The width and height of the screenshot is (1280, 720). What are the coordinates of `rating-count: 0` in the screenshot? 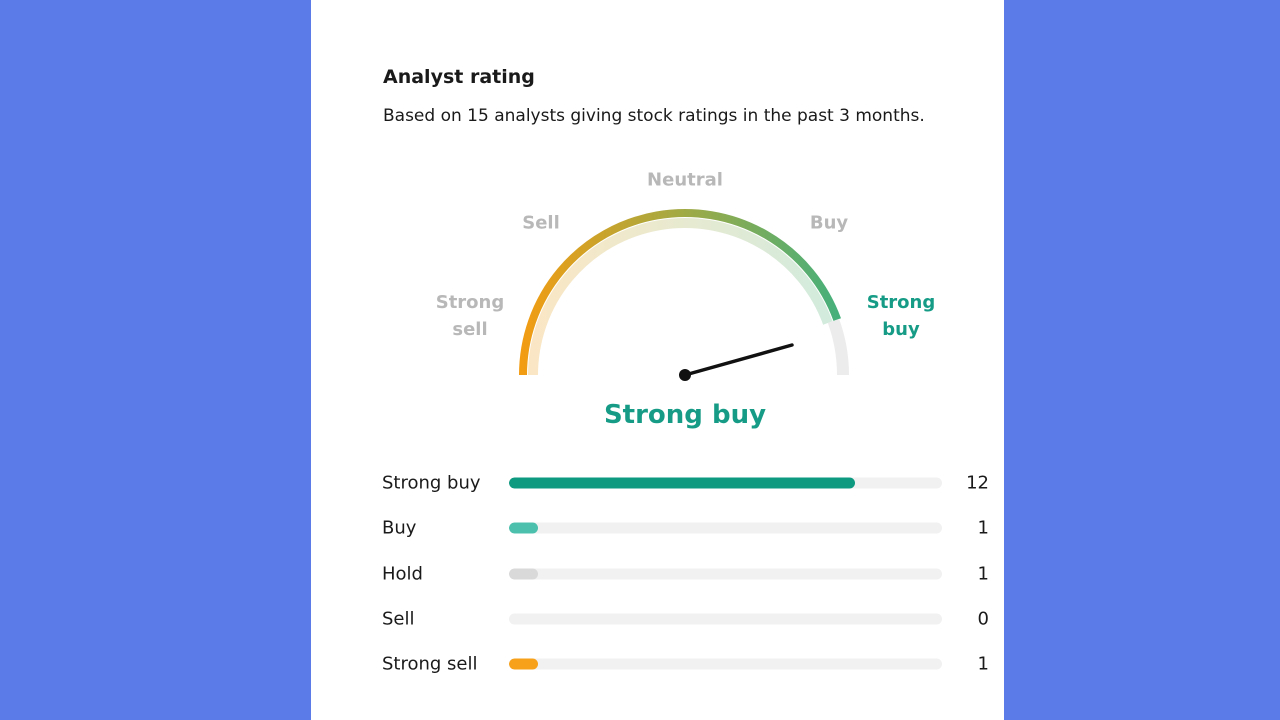 It's located at (983, 619).